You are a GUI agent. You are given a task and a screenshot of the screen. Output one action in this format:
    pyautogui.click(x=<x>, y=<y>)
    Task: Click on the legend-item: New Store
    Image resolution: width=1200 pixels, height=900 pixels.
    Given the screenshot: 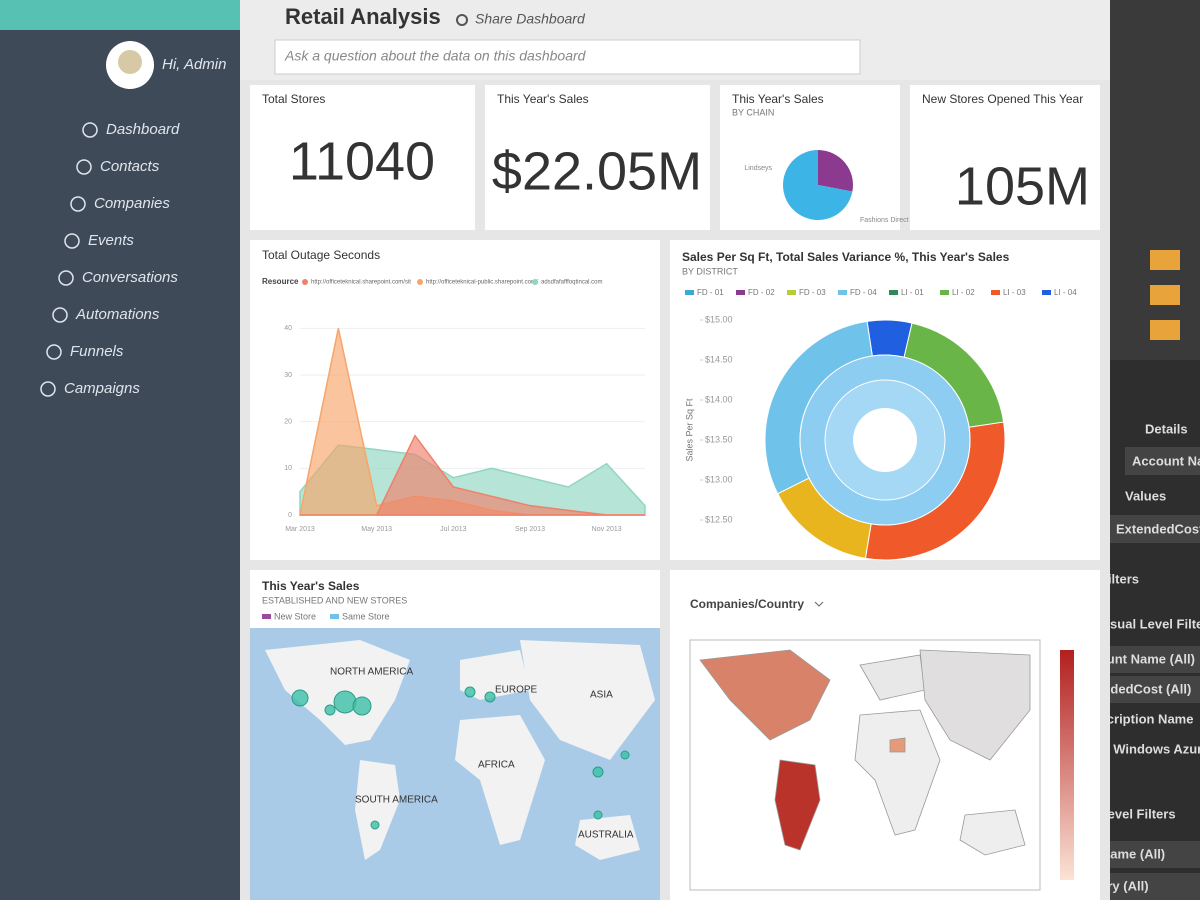 What is the action you would take?
    pyautogui.click(x=295, y=616)
    